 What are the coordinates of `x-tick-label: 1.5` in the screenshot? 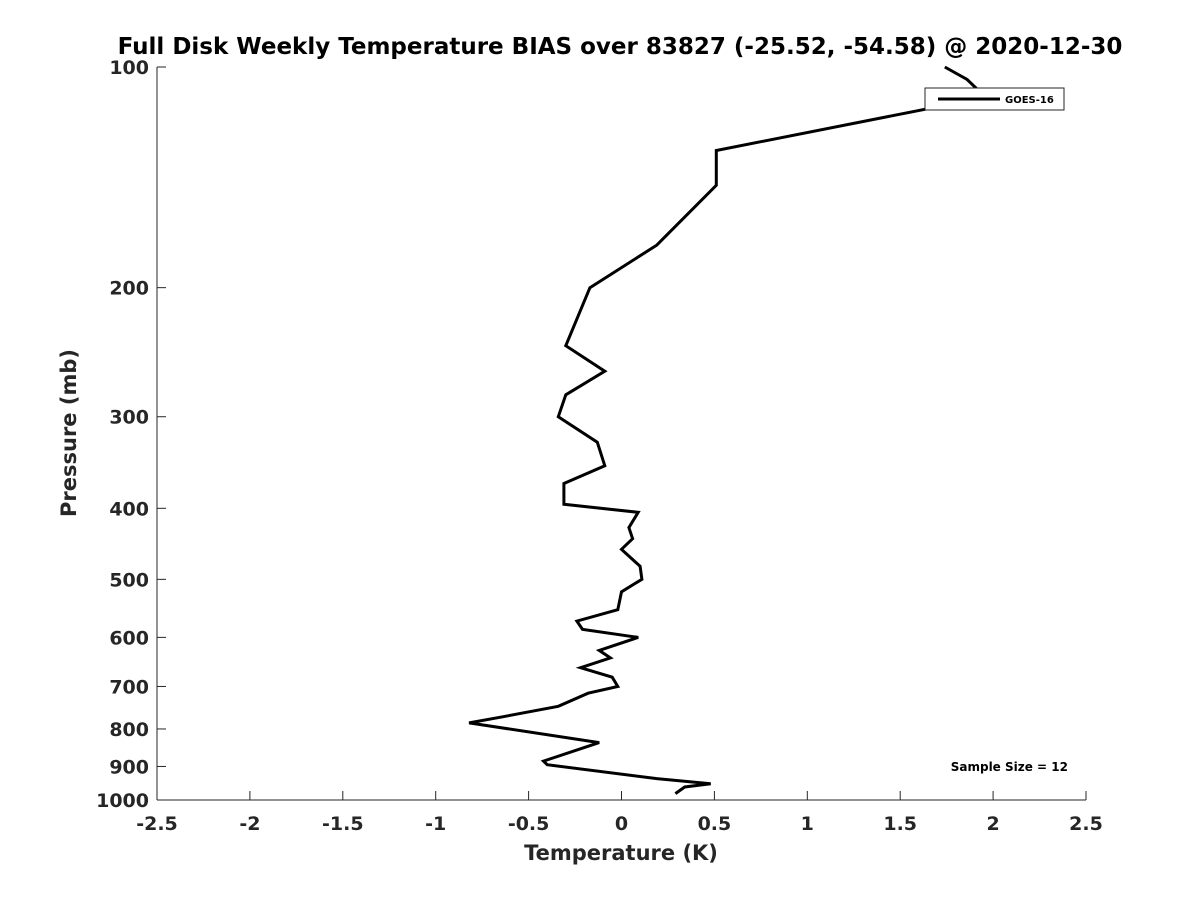 It's located at (900, 824).